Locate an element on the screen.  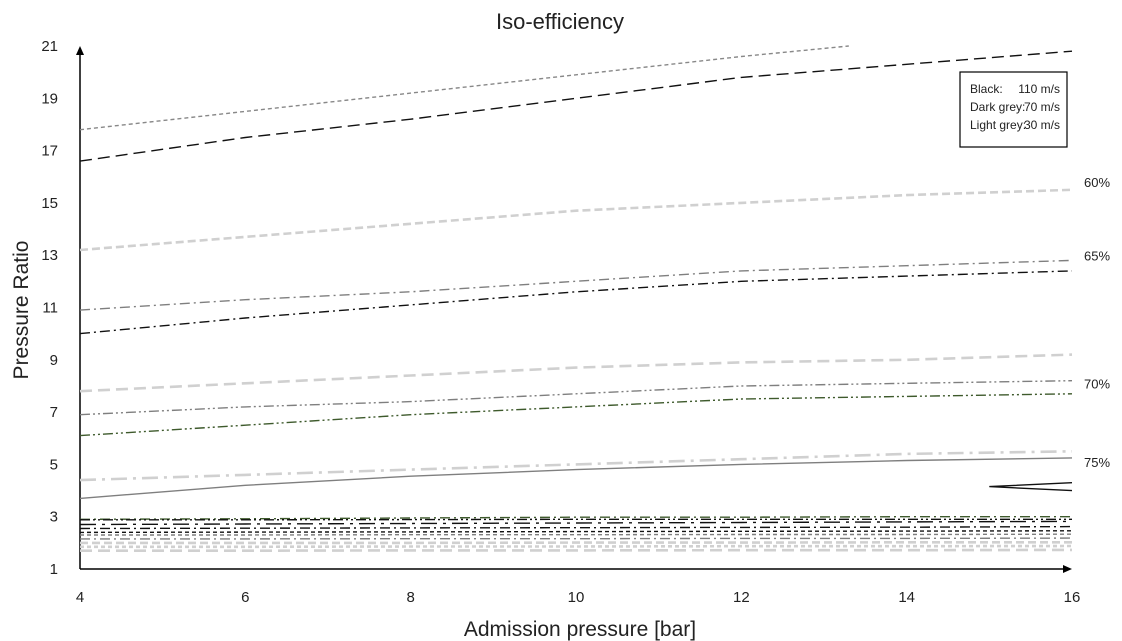
y-tick-label: 17 is located at coordinates (49, 151).